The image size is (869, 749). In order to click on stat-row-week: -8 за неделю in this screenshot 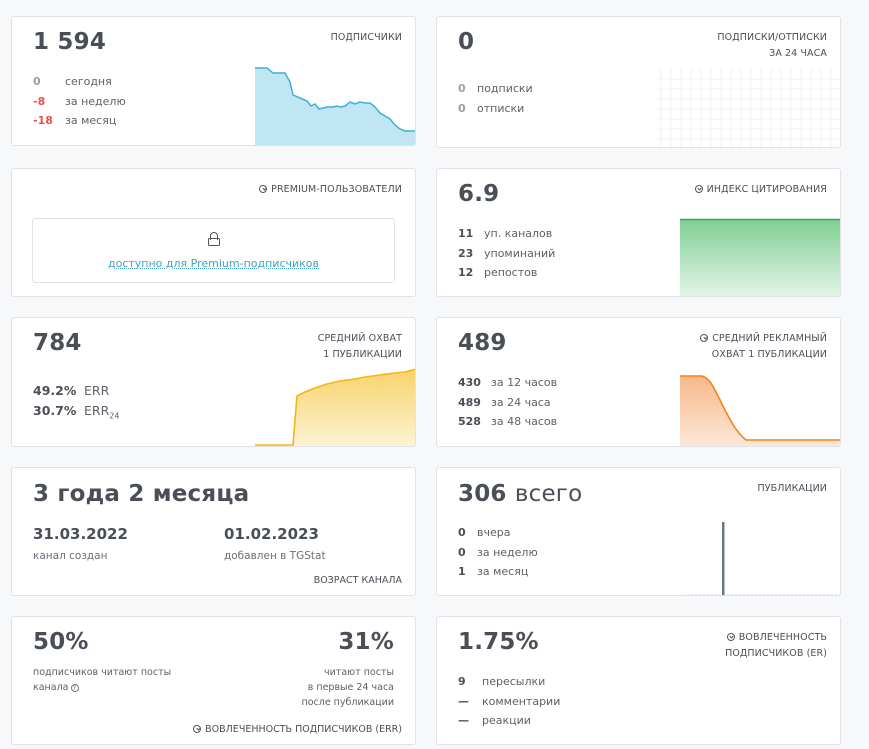, I will do `click(79, 101)`.